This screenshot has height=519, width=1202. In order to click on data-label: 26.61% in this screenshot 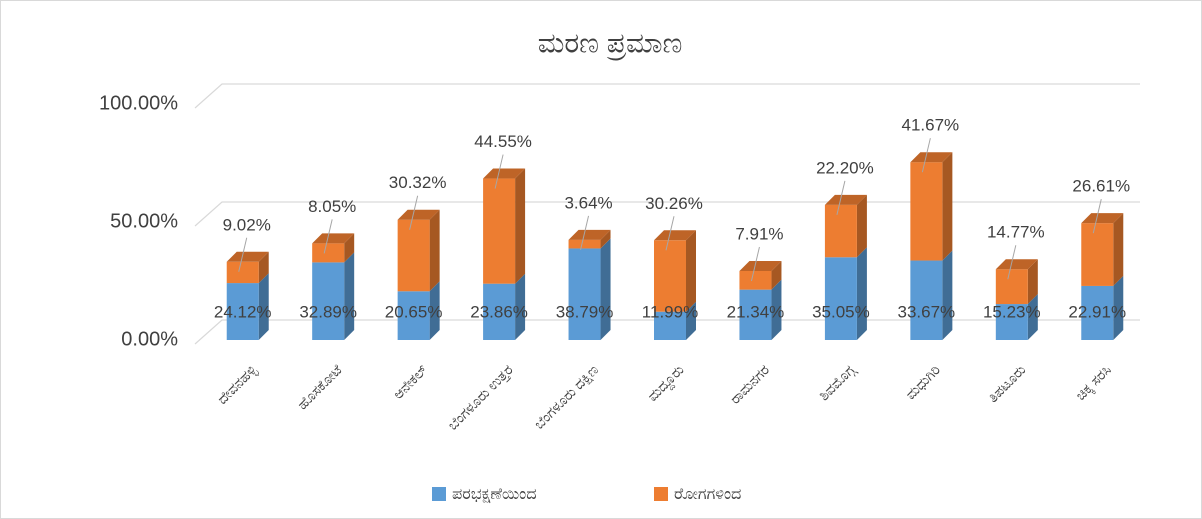, I will do `click(1101, 186)`.